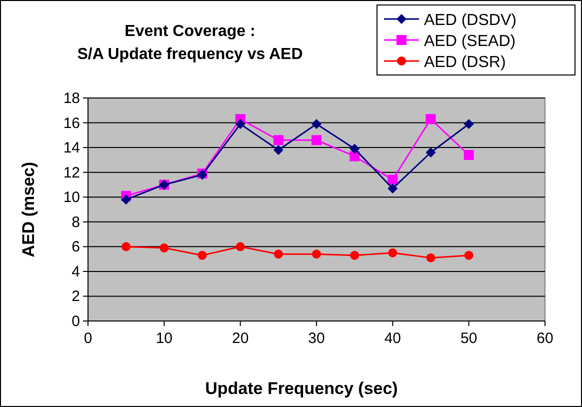 The width and height of the screenshot is (582, 407). I want to click on x-tick-label: 0, so click(88, 338).